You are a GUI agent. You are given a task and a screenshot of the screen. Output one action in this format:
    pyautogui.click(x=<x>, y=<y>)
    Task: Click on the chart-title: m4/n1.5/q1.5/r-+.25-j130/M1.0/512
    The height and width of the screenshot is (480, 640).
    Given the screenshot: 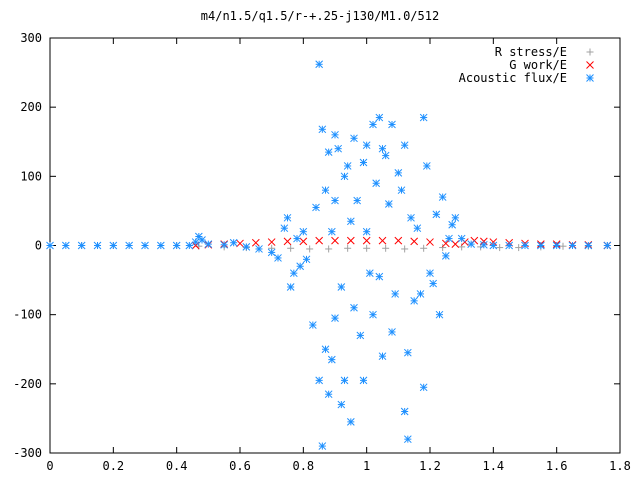 What is the action you would take?
    pyautogui.click(x=320, y=16)
    